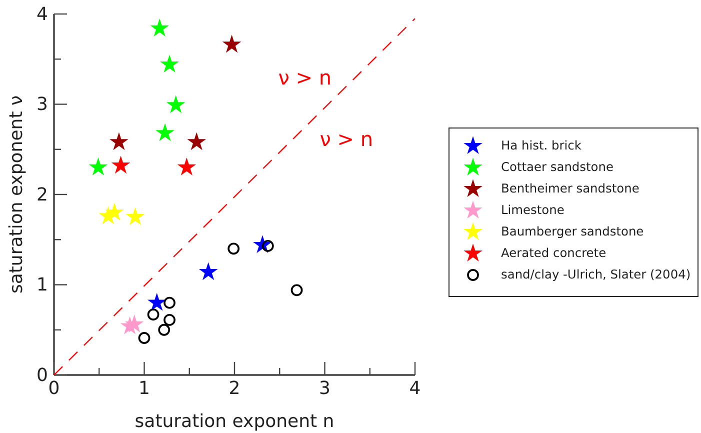 The height and width of the screenshot is (433, 701). What do you see at coordinates (16, 194) in the screenshot?
I see `y-axis-title: saturation exponent ν` at bounding box center [16, 194].